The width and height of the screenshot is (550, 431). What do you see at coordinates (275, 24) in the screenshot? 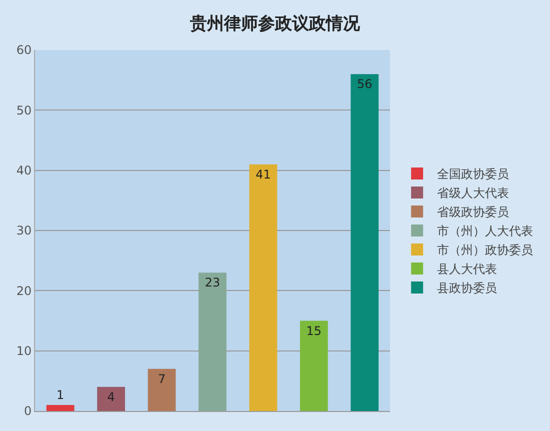
I see `chart-title: 贵州律师参政议政情况` at bounding box center [275, 24].